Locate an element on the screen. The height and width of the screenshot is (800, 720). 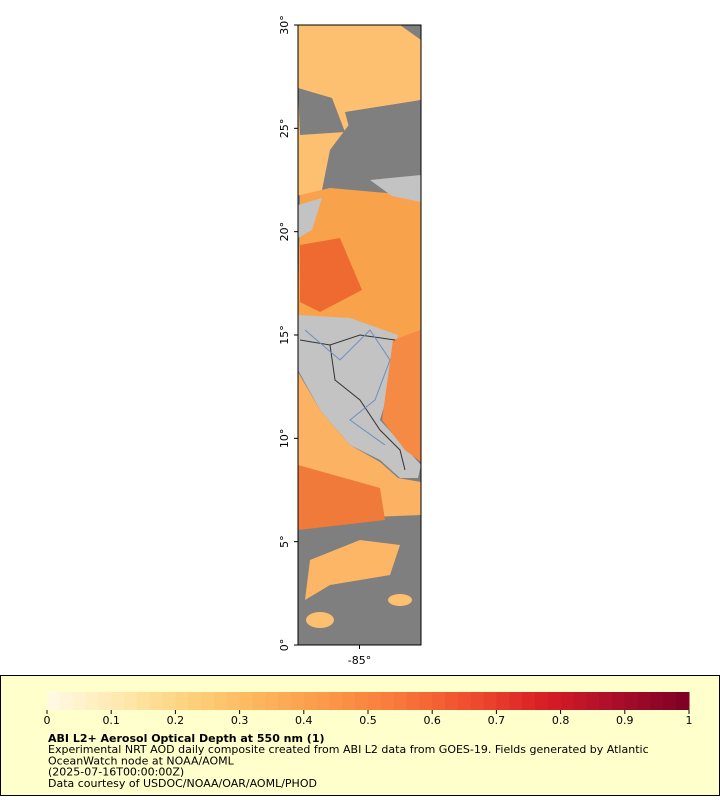
colorbar-tick-label: 0.2 is located at coordinates (176, 720).